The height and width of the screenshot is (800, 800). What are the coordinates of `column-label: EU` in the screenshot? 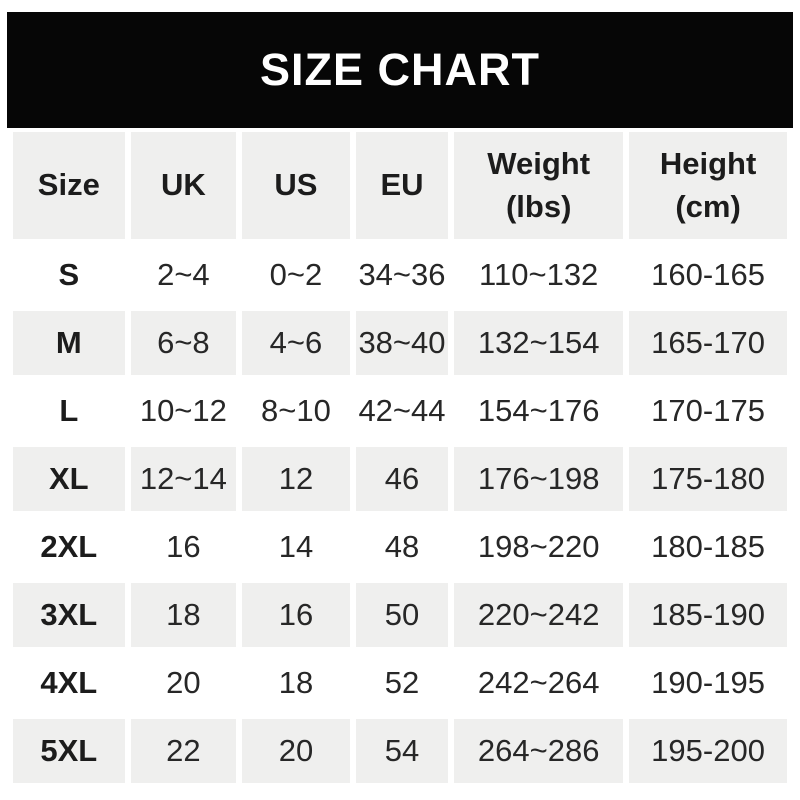 It's located at (402, 185).